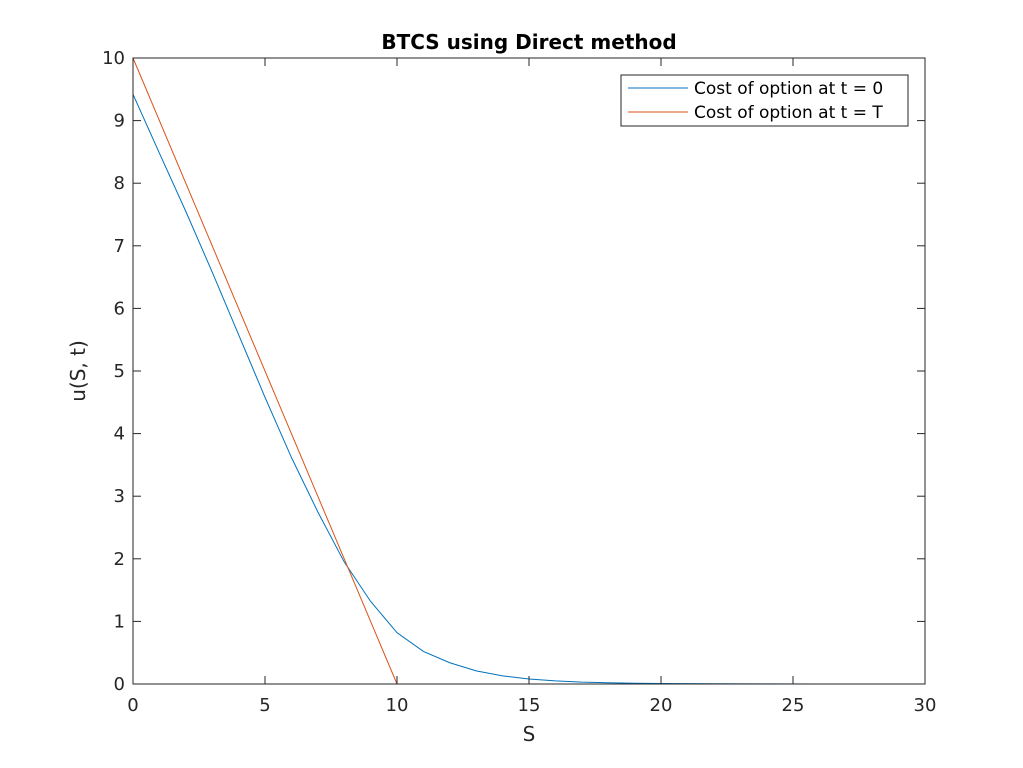 The height and width of the screenshot is (768, 1023). What do you see at coordinates (119, 371) in the screenshot?
I see `y-tick-label: 5` at bounding box center [119, 371].